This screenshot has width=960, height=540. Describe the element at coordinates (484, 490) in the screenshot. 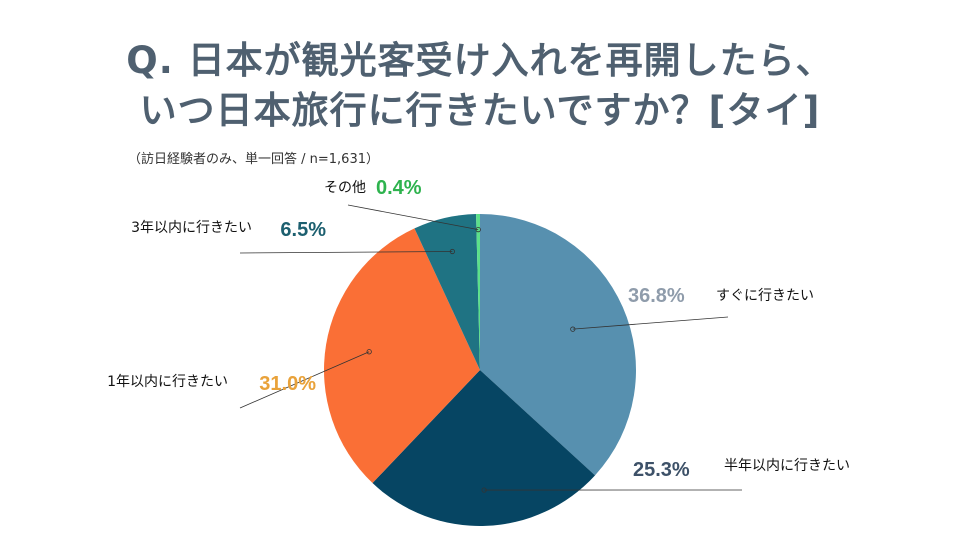

I see `leader-dot-within-6-months` at that location.